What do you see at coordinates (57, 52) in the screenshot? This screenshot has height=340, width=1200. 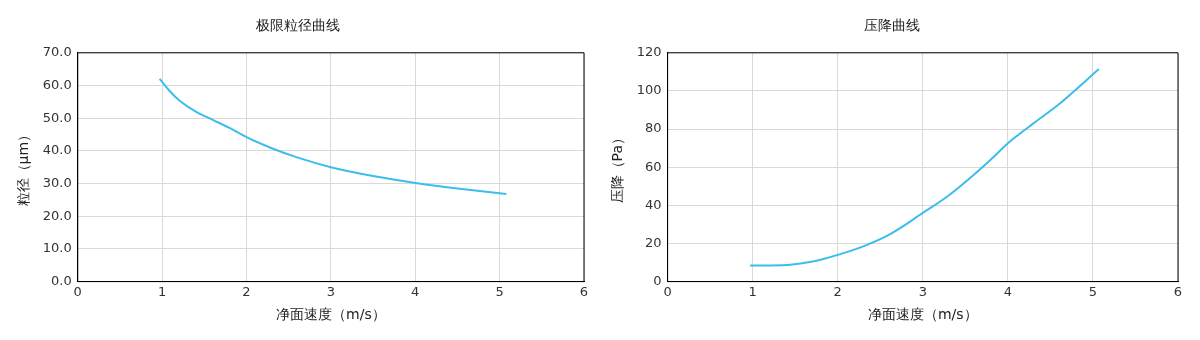 I see `y-tick-label: 70.0` at bounding box center [57, 52].